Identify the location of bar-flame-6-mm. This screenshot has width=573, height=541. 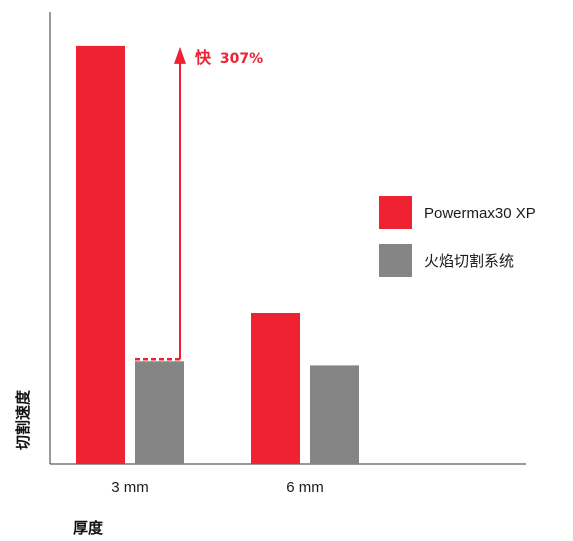
(334, 414).